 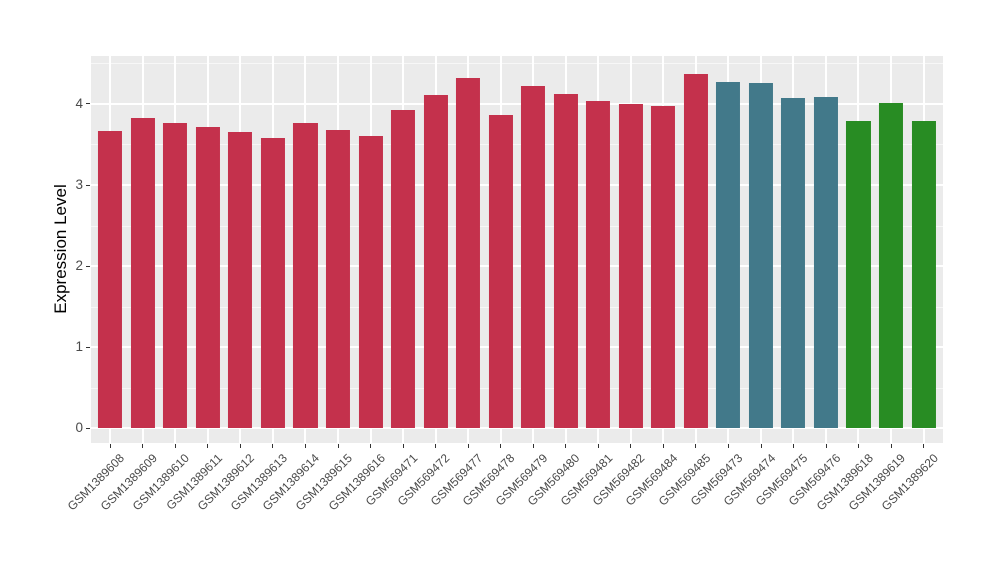 I want to click on y-tick-label: 4, so click(x=79, y=103).